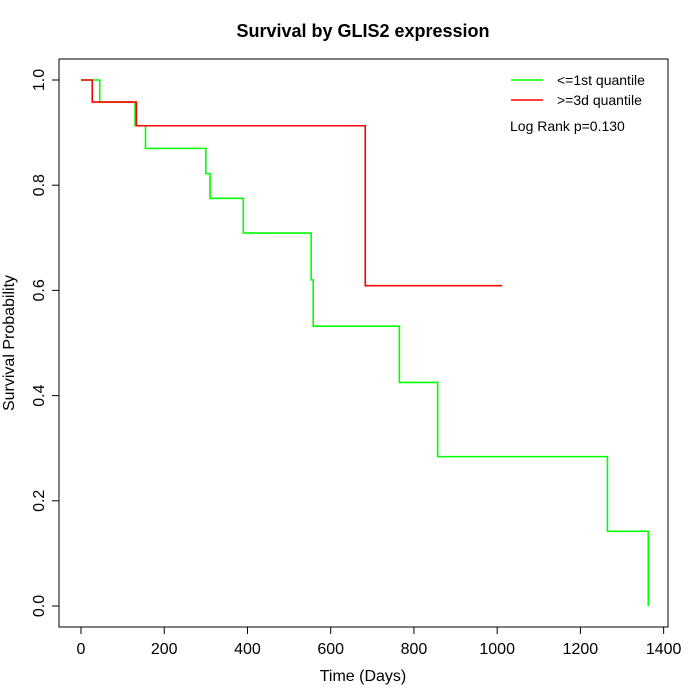  Describe the element at coordinates (39, 501) in the screenshot. I see `y-tick-label: 0.2` at that location.